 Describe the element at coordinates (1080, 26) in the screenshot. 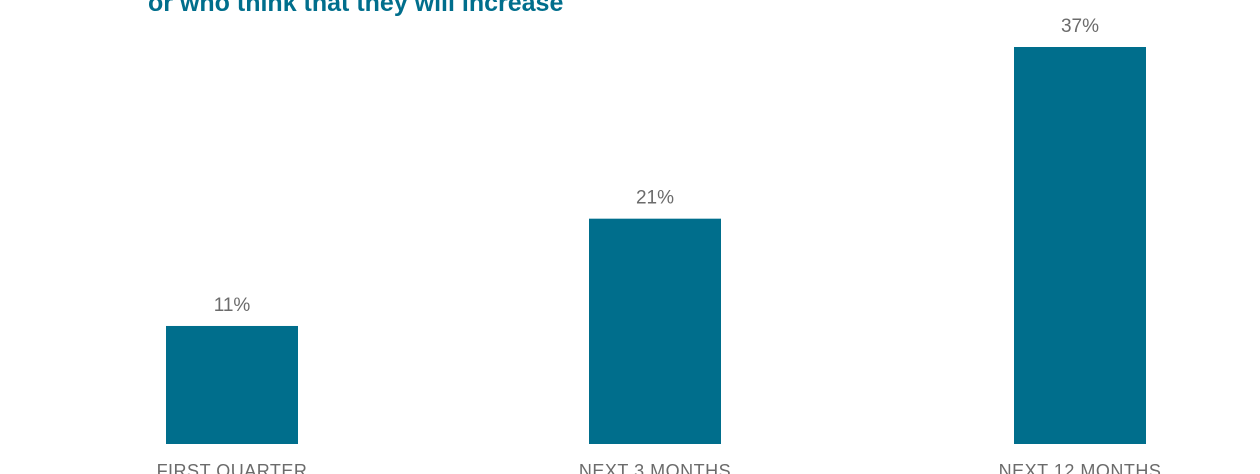

I see `value-label-3: 37%` at that location.